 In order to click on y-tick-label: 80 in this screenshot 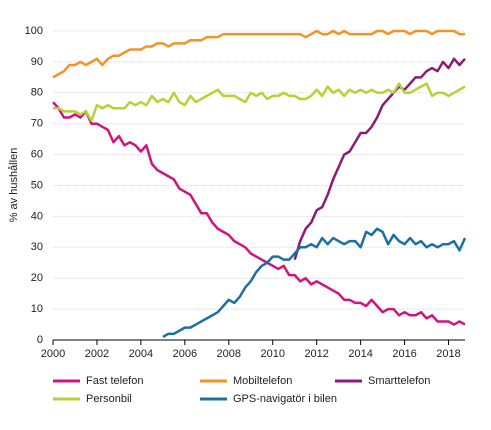, I will do `click(37, 93)`.